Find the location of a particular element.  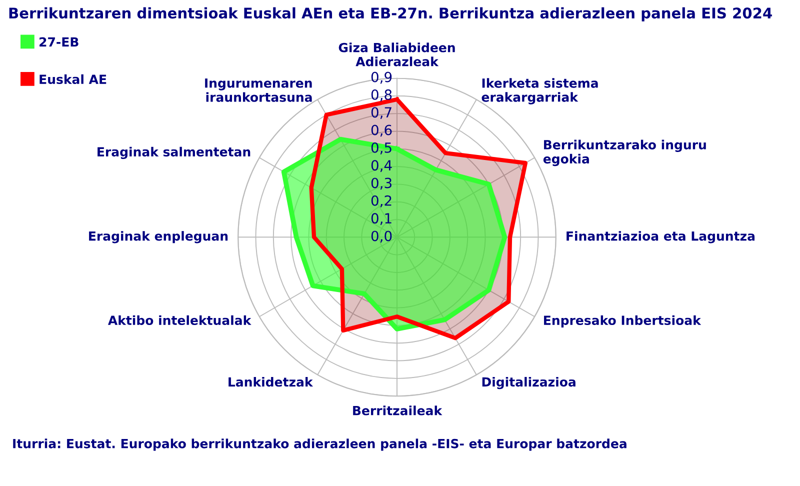

y-tick-label: 0,6 is located at coordinates (381, 130).